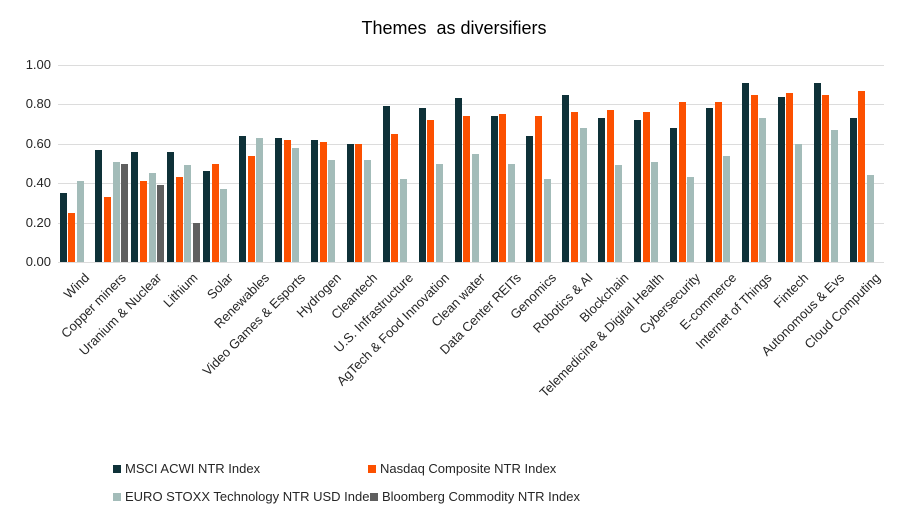 The width and height of the screenshot is (908, 525). I want to click on legend-label: Nasdaq Composite NTR Index, so click(468, 468).